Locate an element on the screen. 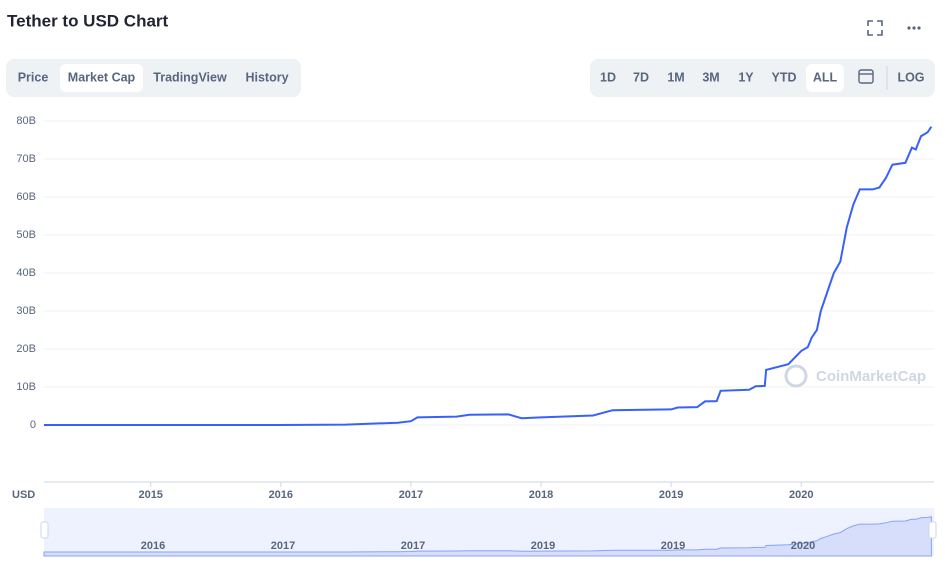  range-button: 7D is located at coordinates (641, 77).